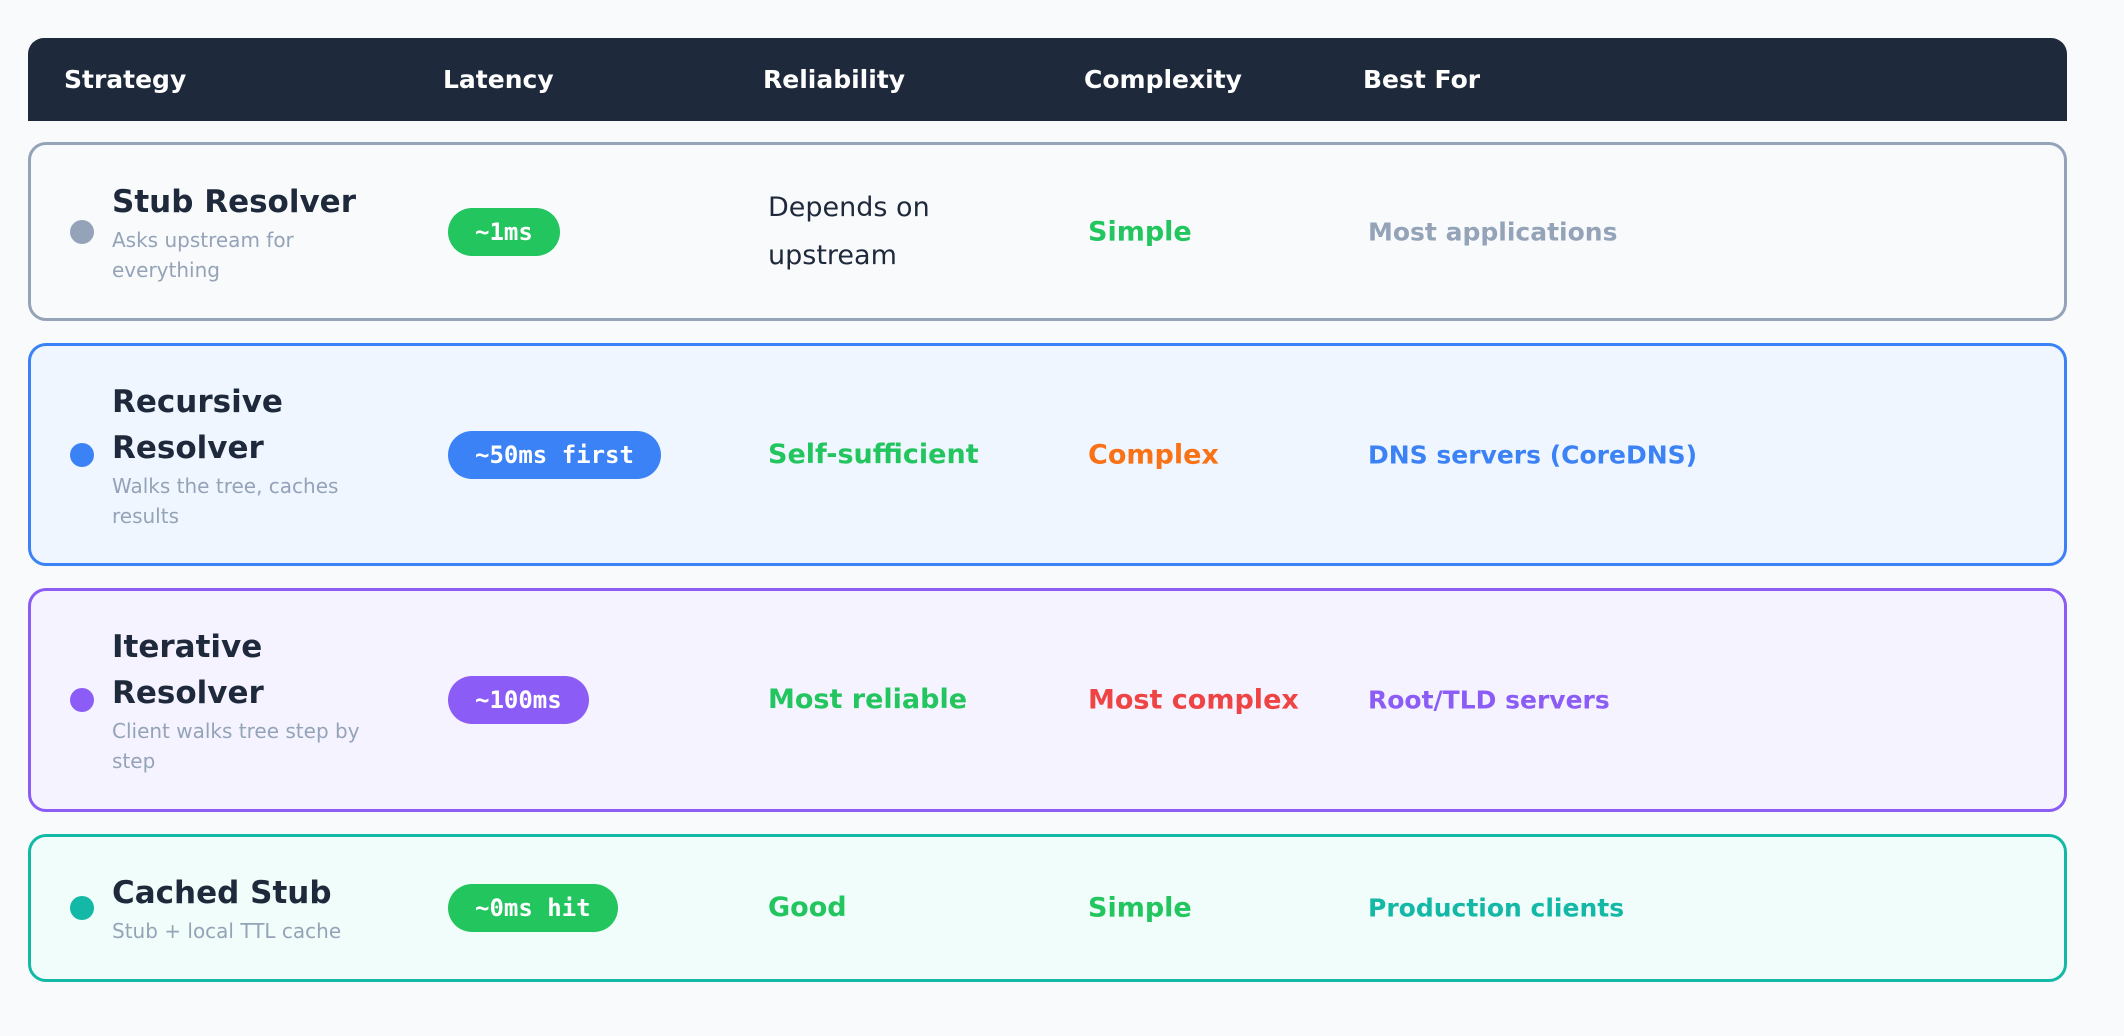  I want to click on reliability: Most reliable, so click(868, 699).